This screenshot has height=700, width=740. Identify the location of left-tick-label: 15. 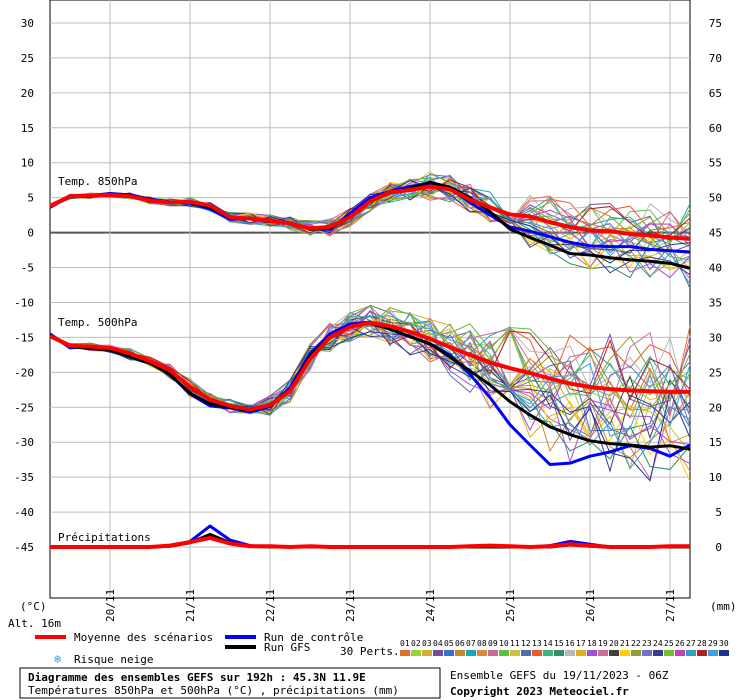
(27, 128).